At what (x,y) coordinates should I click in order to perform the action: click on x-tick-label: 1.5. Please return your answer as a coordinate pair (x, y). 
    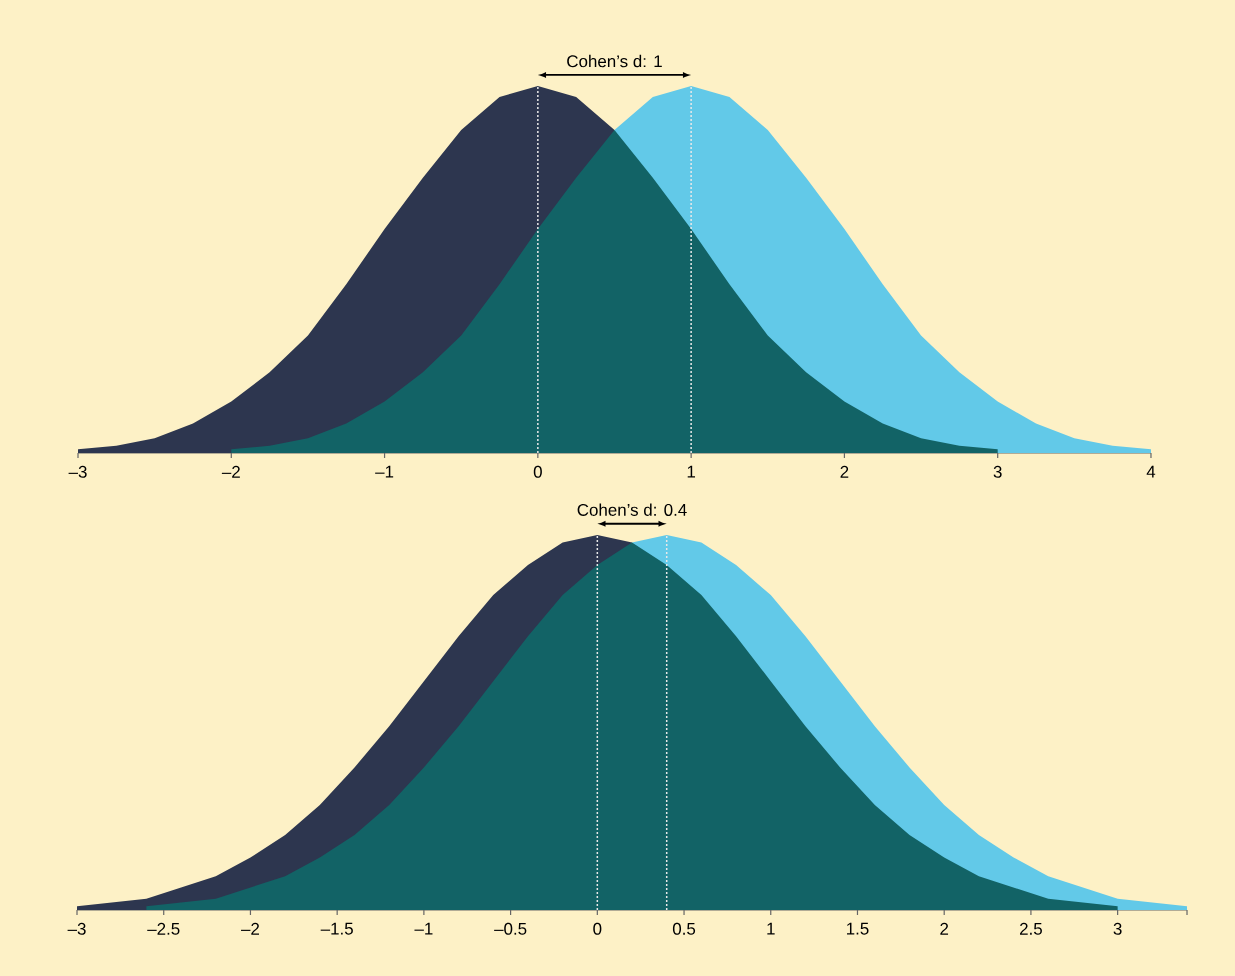
    Looking at the image, I should click on (858, 928).